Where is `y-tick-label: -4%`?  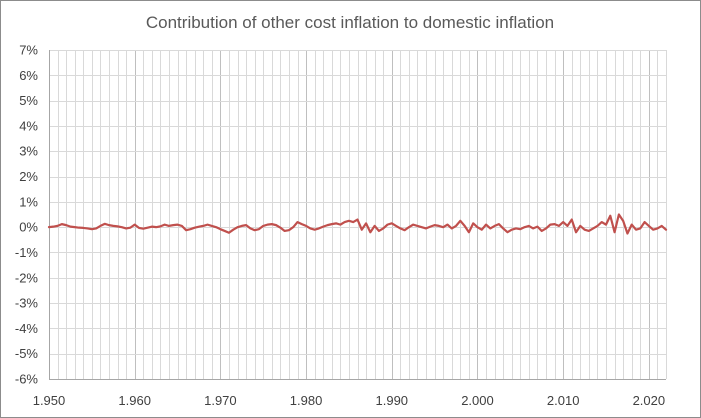 y-tick-label: -4% is located at coordinates (27, 328).